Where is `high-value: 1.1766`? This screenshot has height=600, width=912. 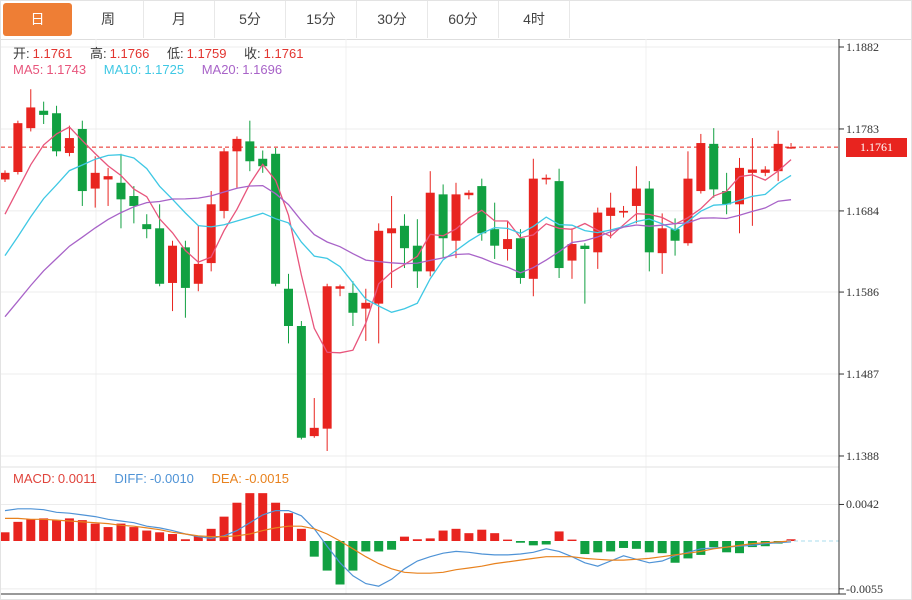 high-value: 1.1766 is located at coordinates (129, 53).